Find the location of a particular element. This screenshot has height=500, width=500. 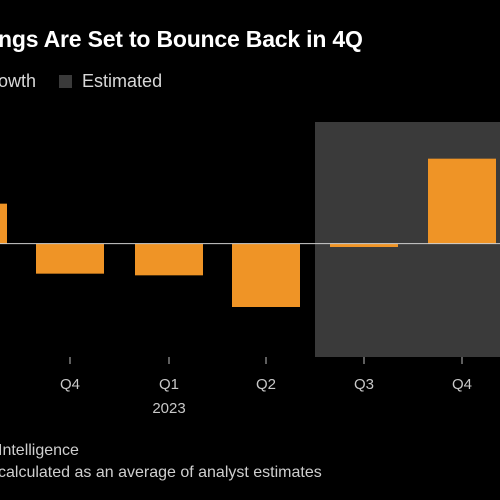

legend-growth-label: owth is located at coordinates (18, 80).